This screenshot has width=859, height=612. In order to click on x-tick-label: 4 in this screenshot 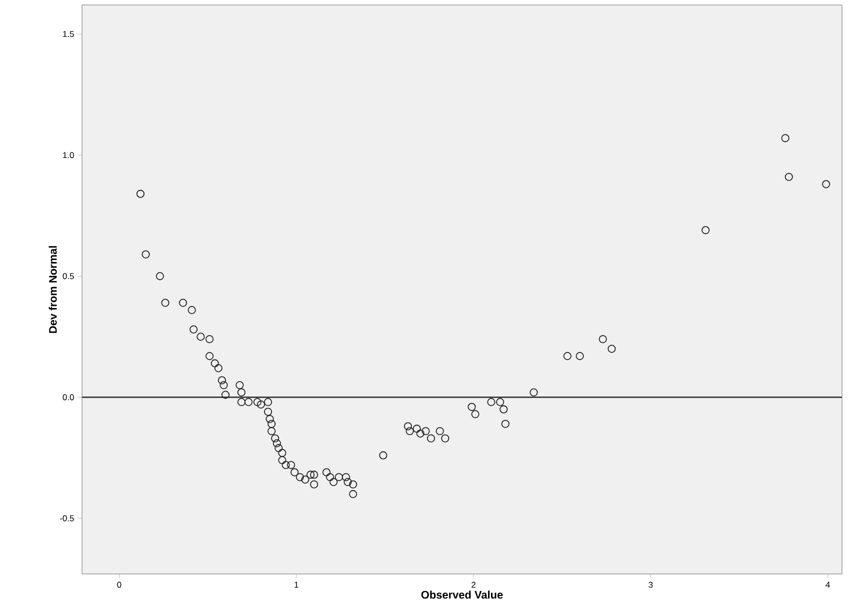, I will do `click(828, 585)`.